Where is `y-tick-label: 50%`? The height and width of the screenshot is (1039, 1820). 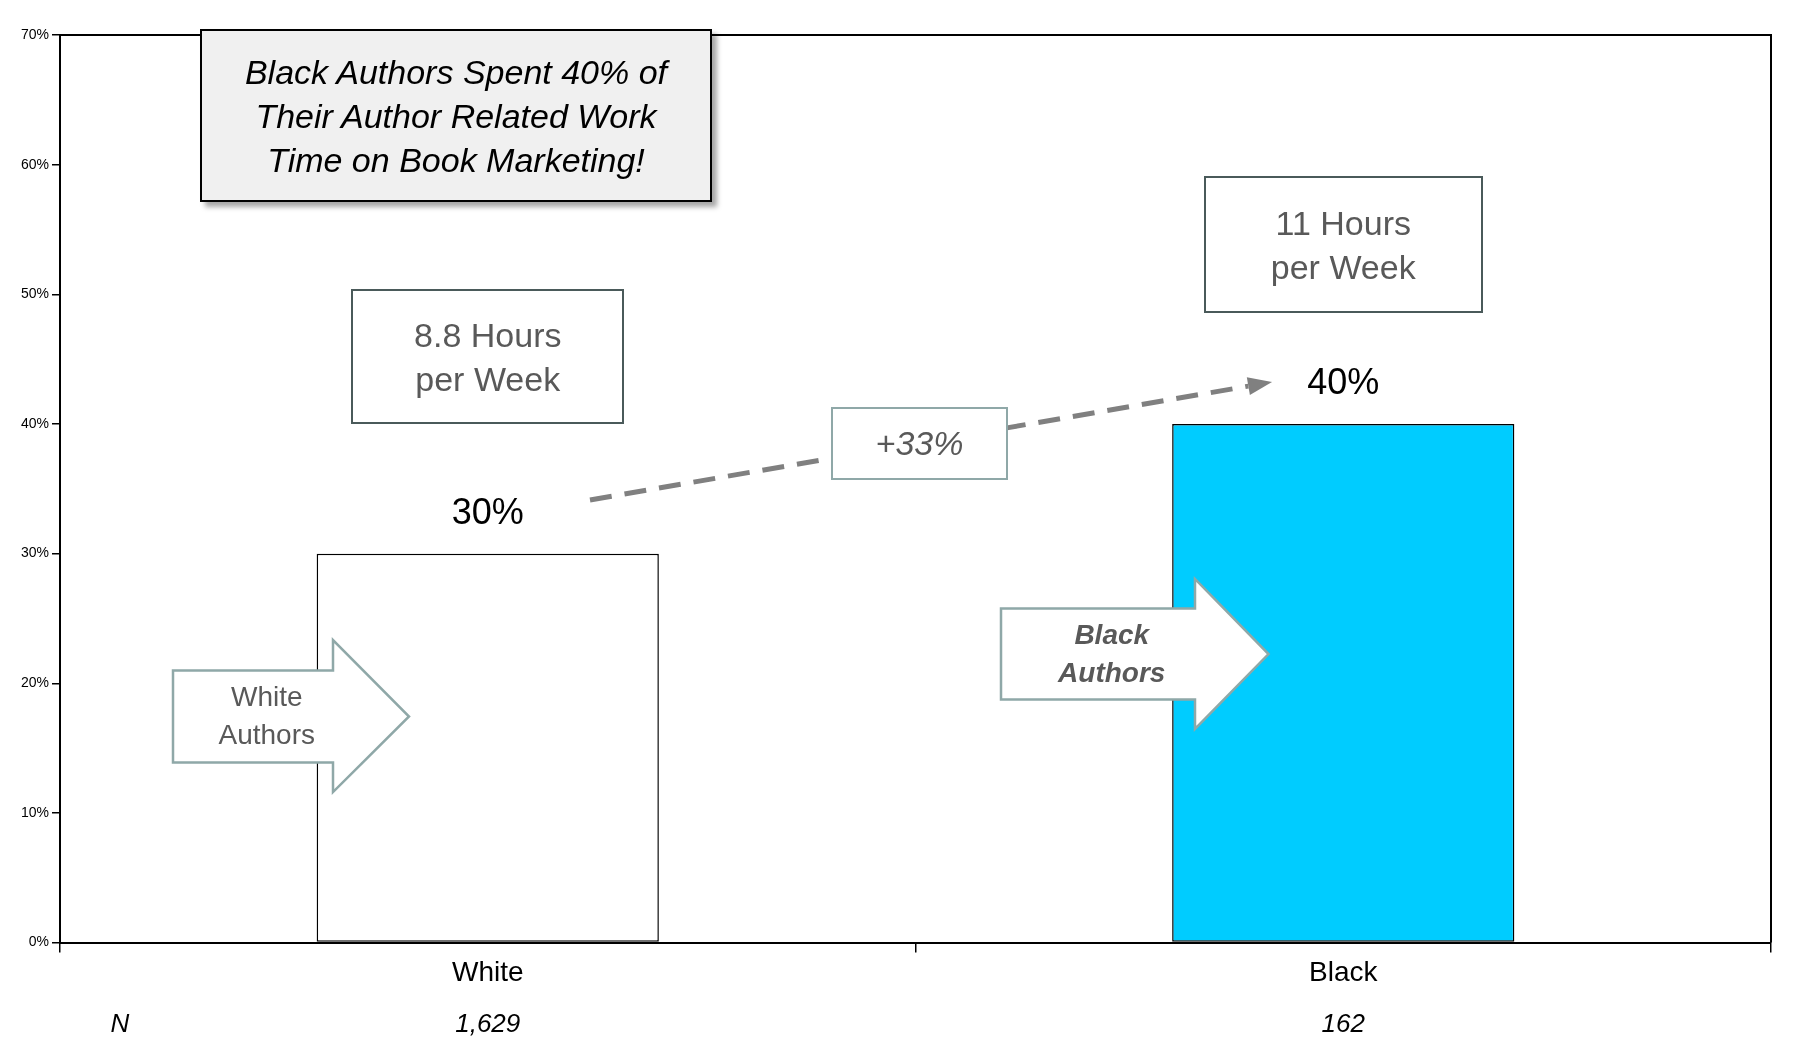 y-tick-label: 50% is located at coordinates (34, 293).